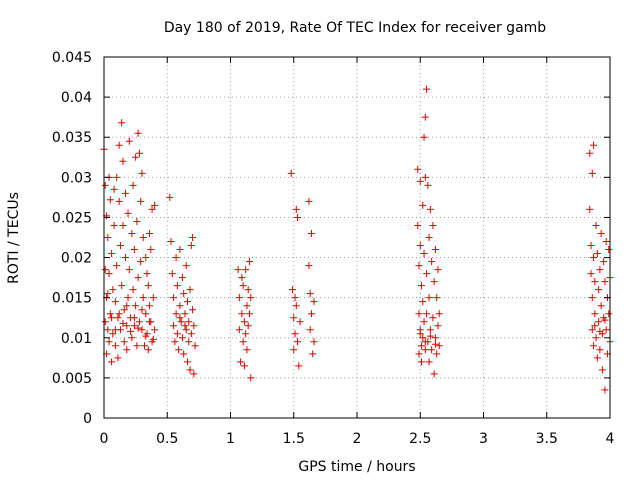 Image resolution: width=640 pixels, height=480 pixels. Describe the element at coordinates (87, 419) in the screenshot. I see `y-tick-label: 0` at that location.